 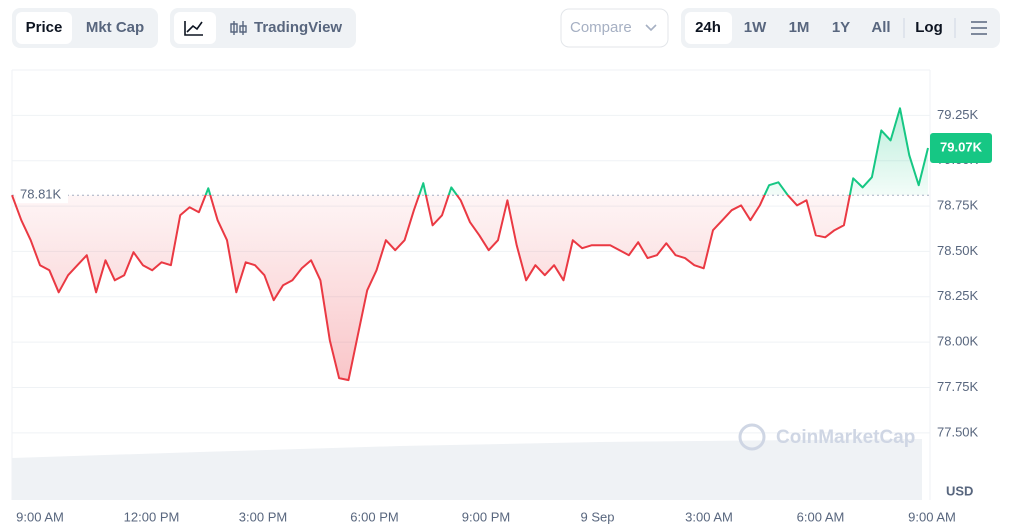 I want to click on range-1w: 1W, so click(x=755, y=27).